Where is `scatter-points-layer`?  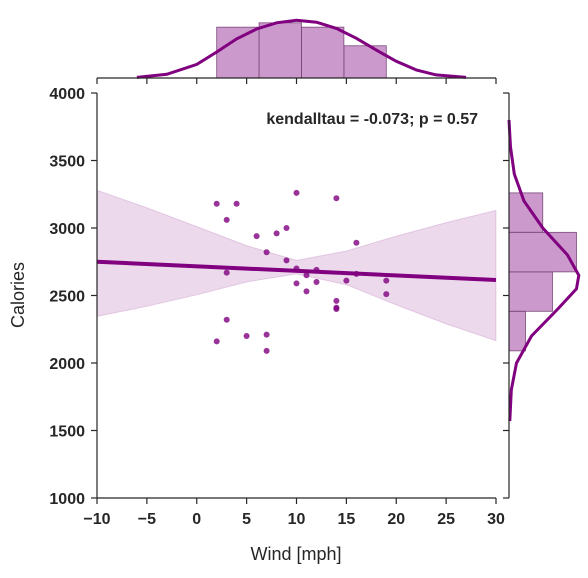 scatter-points-layer is located at coordinates (301, 271).